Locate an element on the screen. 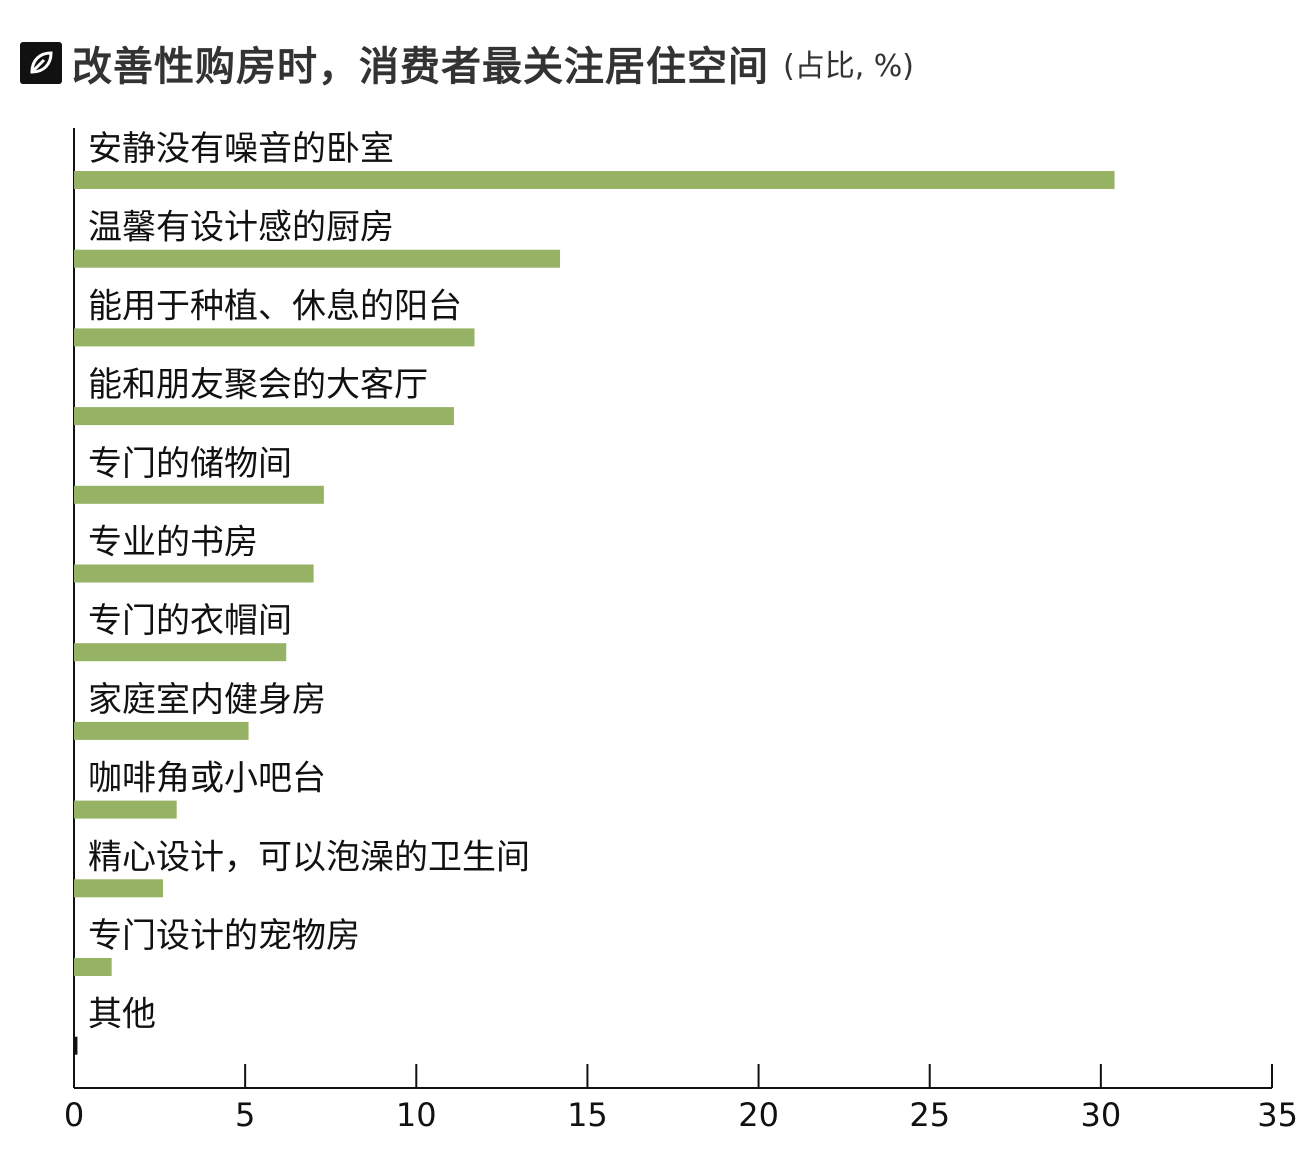 This screenshot has height=1156, width=1300. x-tick-label: 25 is located at coordinates (929, 1115).